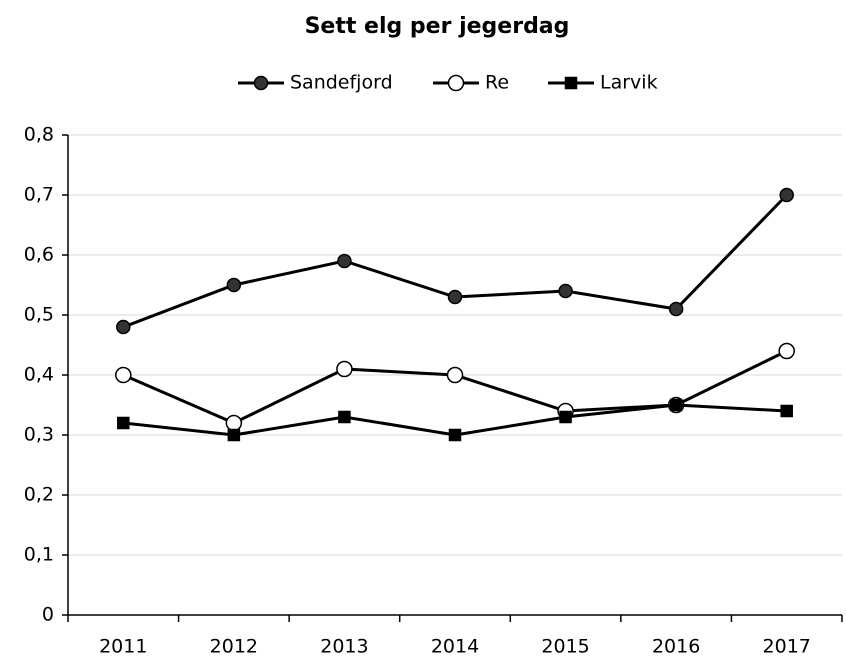  Describe the element at coordinates (341, 83) in the screenshot. I see `legend-label: Sandefjord` at that location.